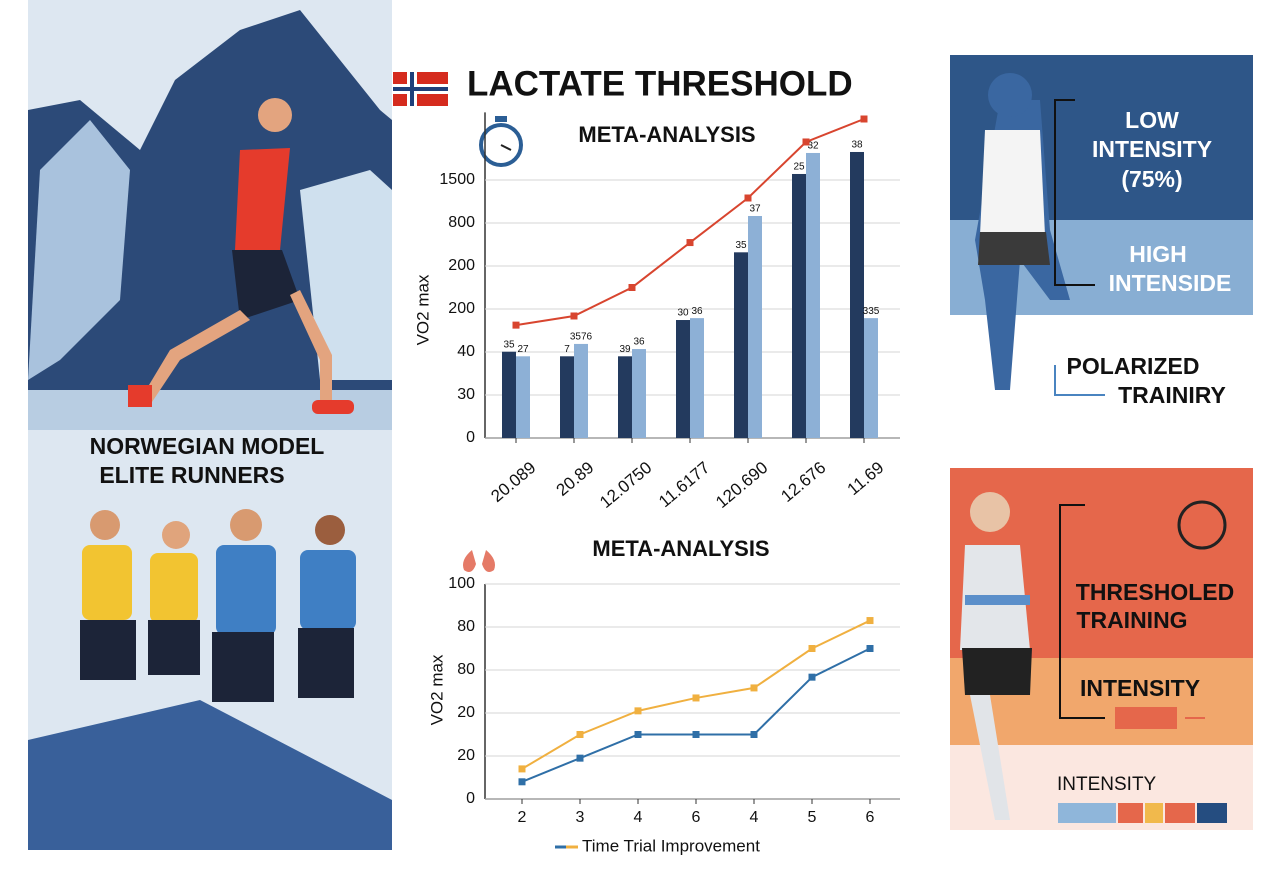  Describe the element at coordinates (696, 715) in the screenshot. I see `line` at that location.